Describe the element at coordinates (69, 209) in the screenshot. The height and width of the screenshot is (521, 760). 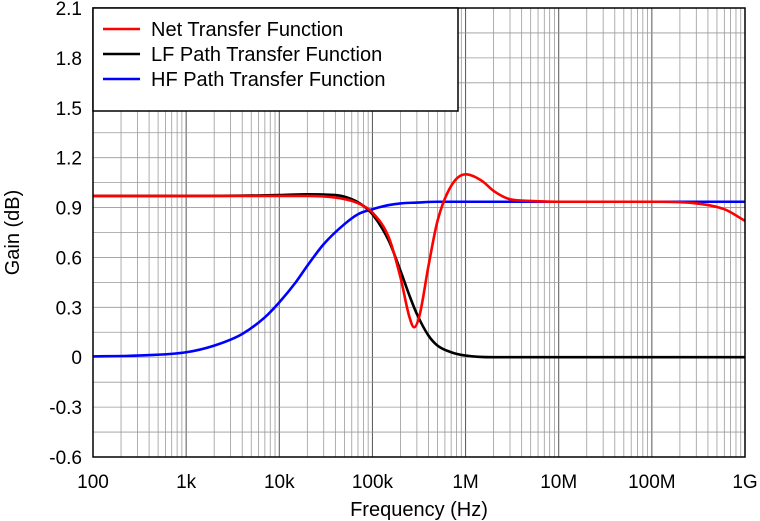
I see `y-tick-label: 0.9` at that location.